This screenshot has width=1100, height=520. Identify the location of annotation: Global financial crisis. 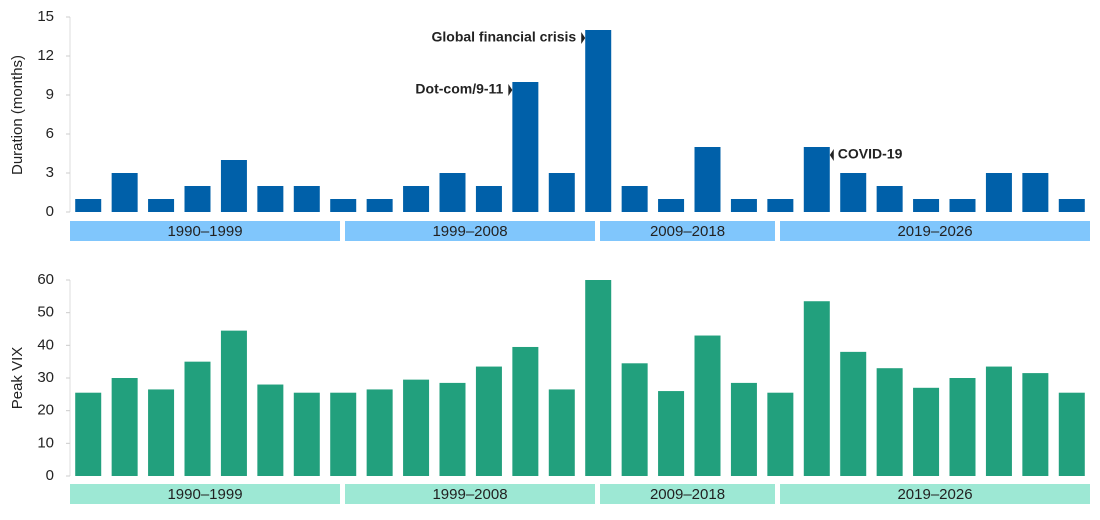
(503, 37).